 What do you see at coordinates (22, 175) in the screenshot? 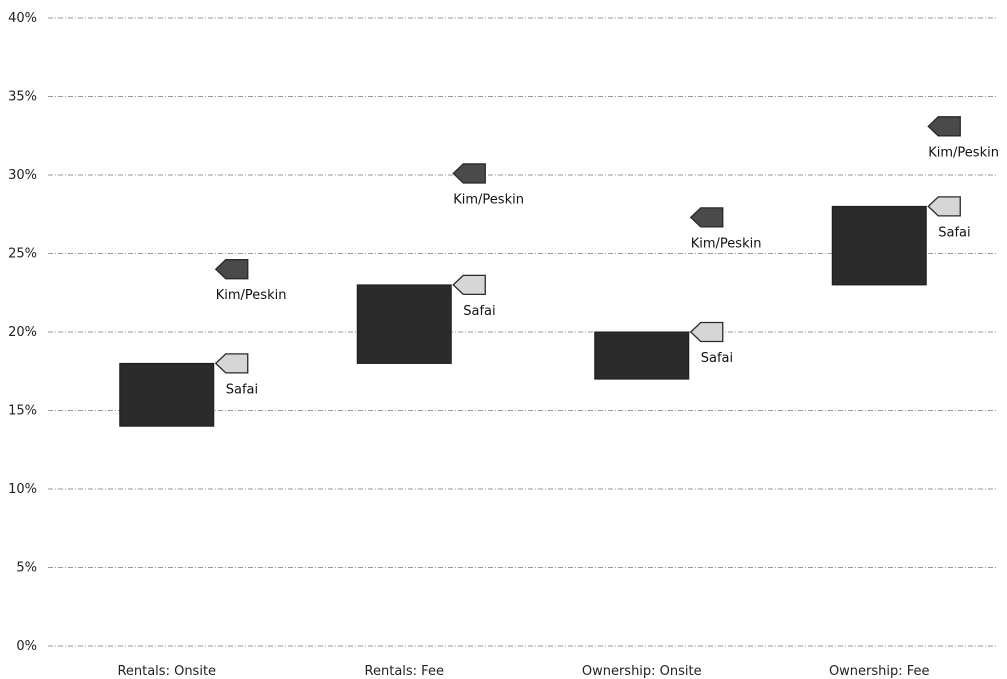
I see `y-tick-label: 30%` at bounding box center [22, 175].